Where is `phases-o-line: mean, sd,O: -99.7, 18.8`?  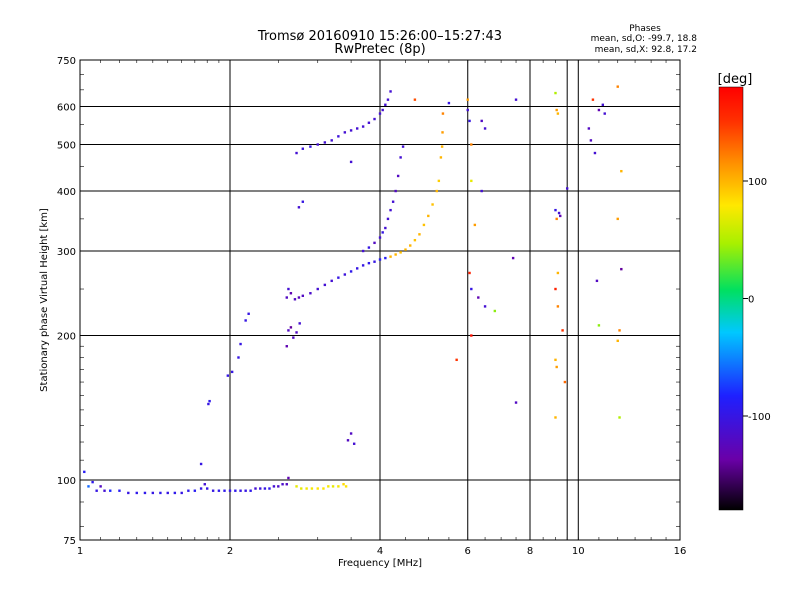 phases-o-line: mean, sd,O: -99.7, 18.8 is located at coordinates (644, 39).